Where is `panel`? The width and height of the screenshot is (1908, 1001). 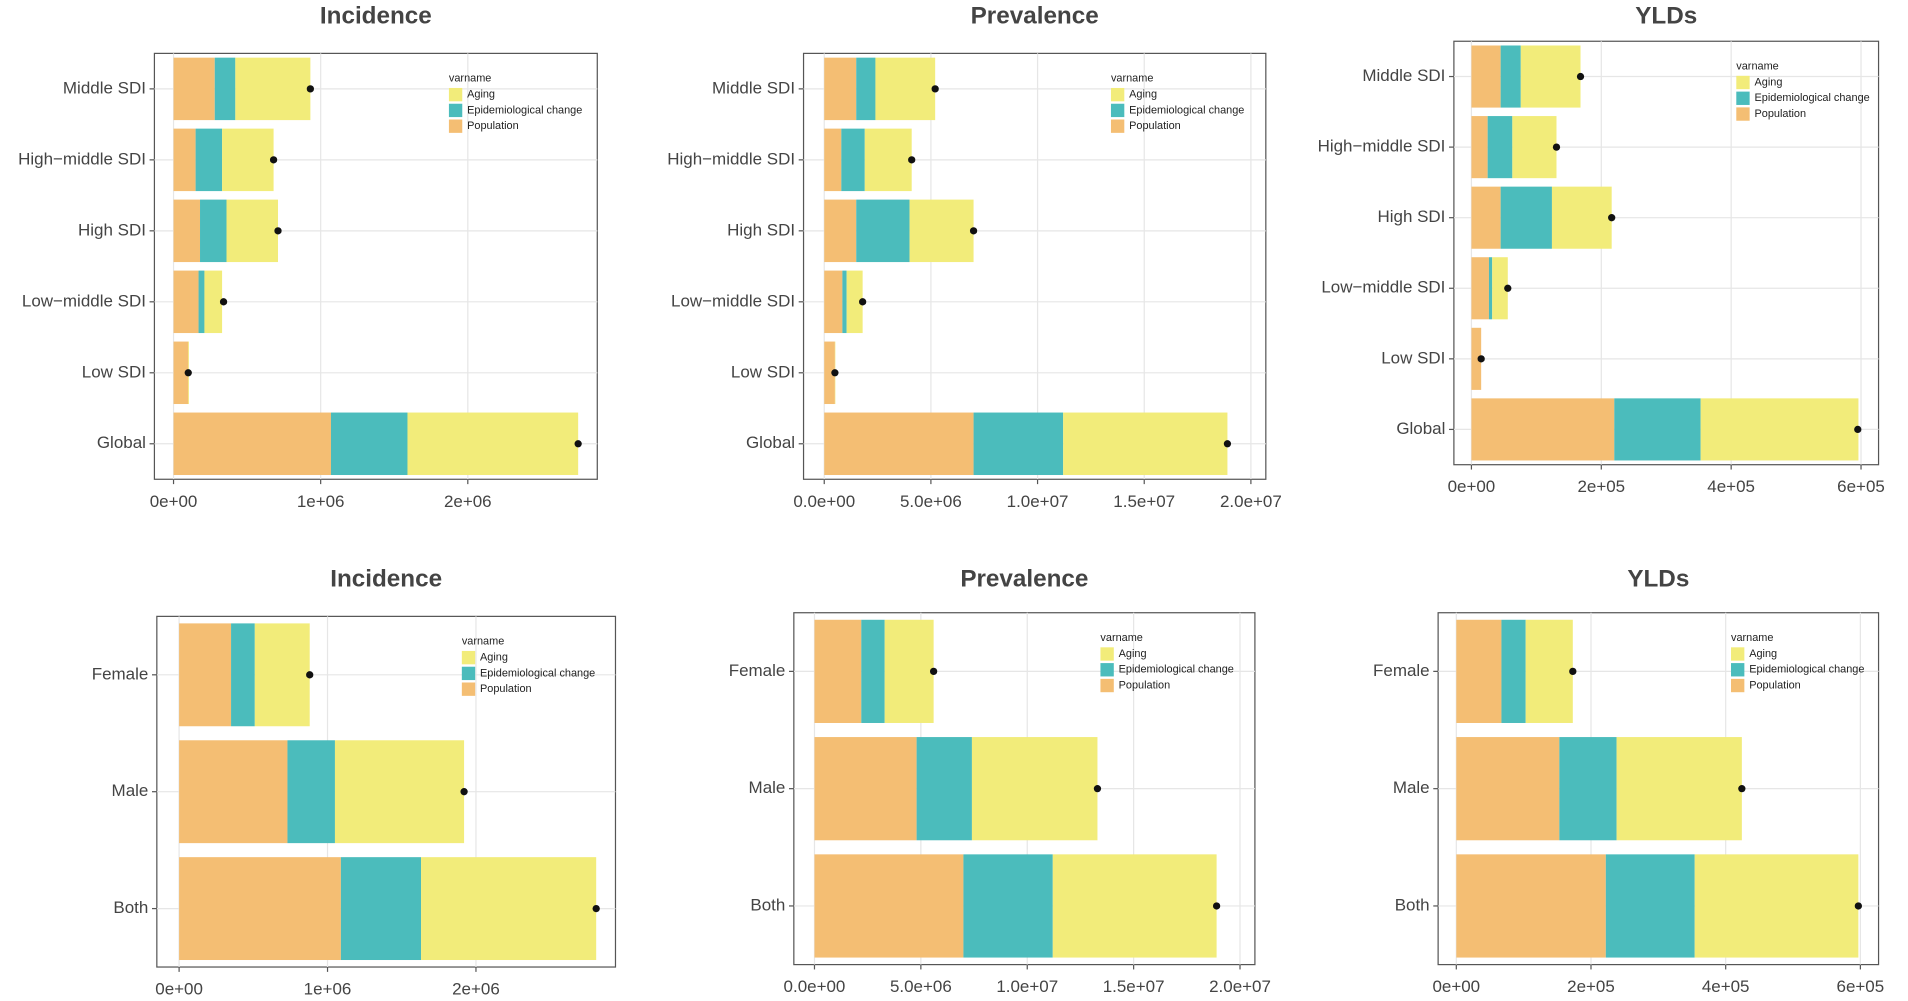 panel is located at coordinates (1034, 266).